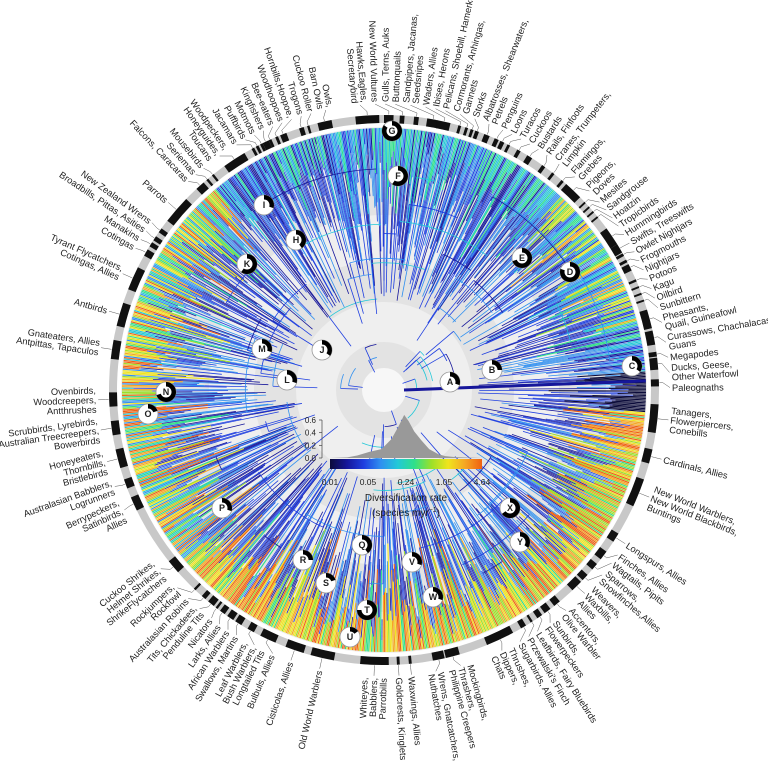 This screenshot has height=764, width=768. I want to click on node-center, so click(322, 350).